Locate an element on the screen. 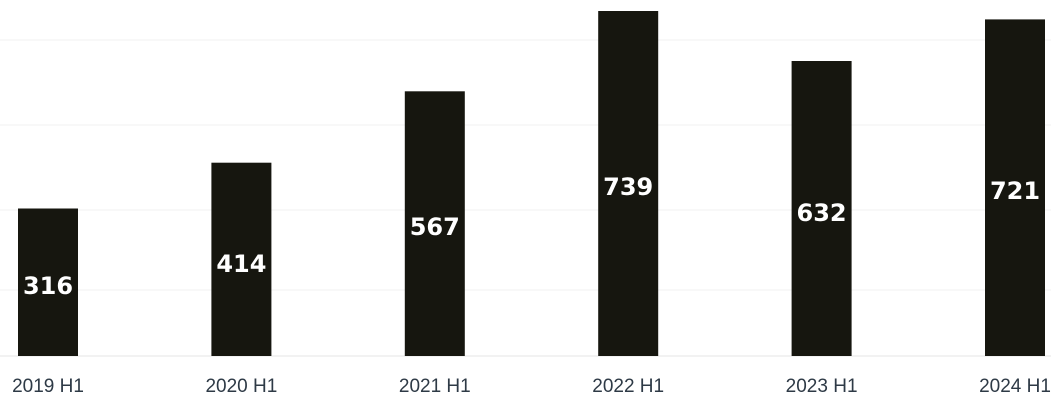 Image resolution: width=1051 pixels, height=401 pixels. bar-2023-h1 is located at coordinates (821, 208).